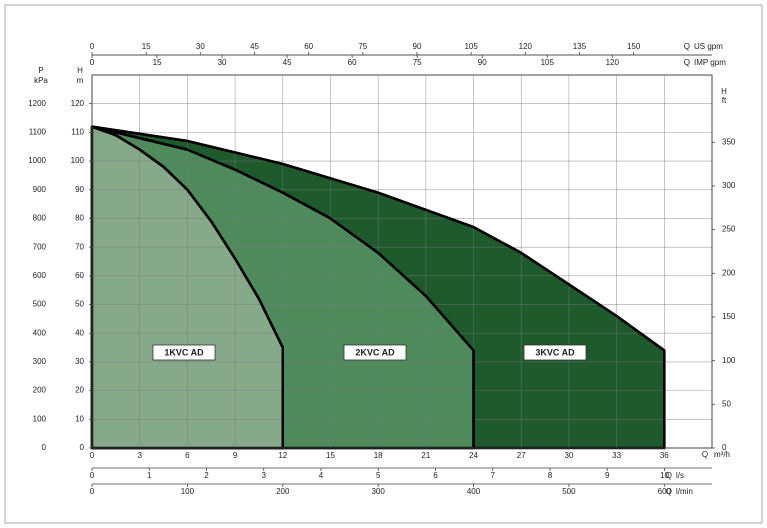 Image resolution: width=767 pixels, height=528 pixels. What do you see at coordinates (616, 455) in the screenshot?
I see `x-tick-label: 33` at bounding box center [616, 455].